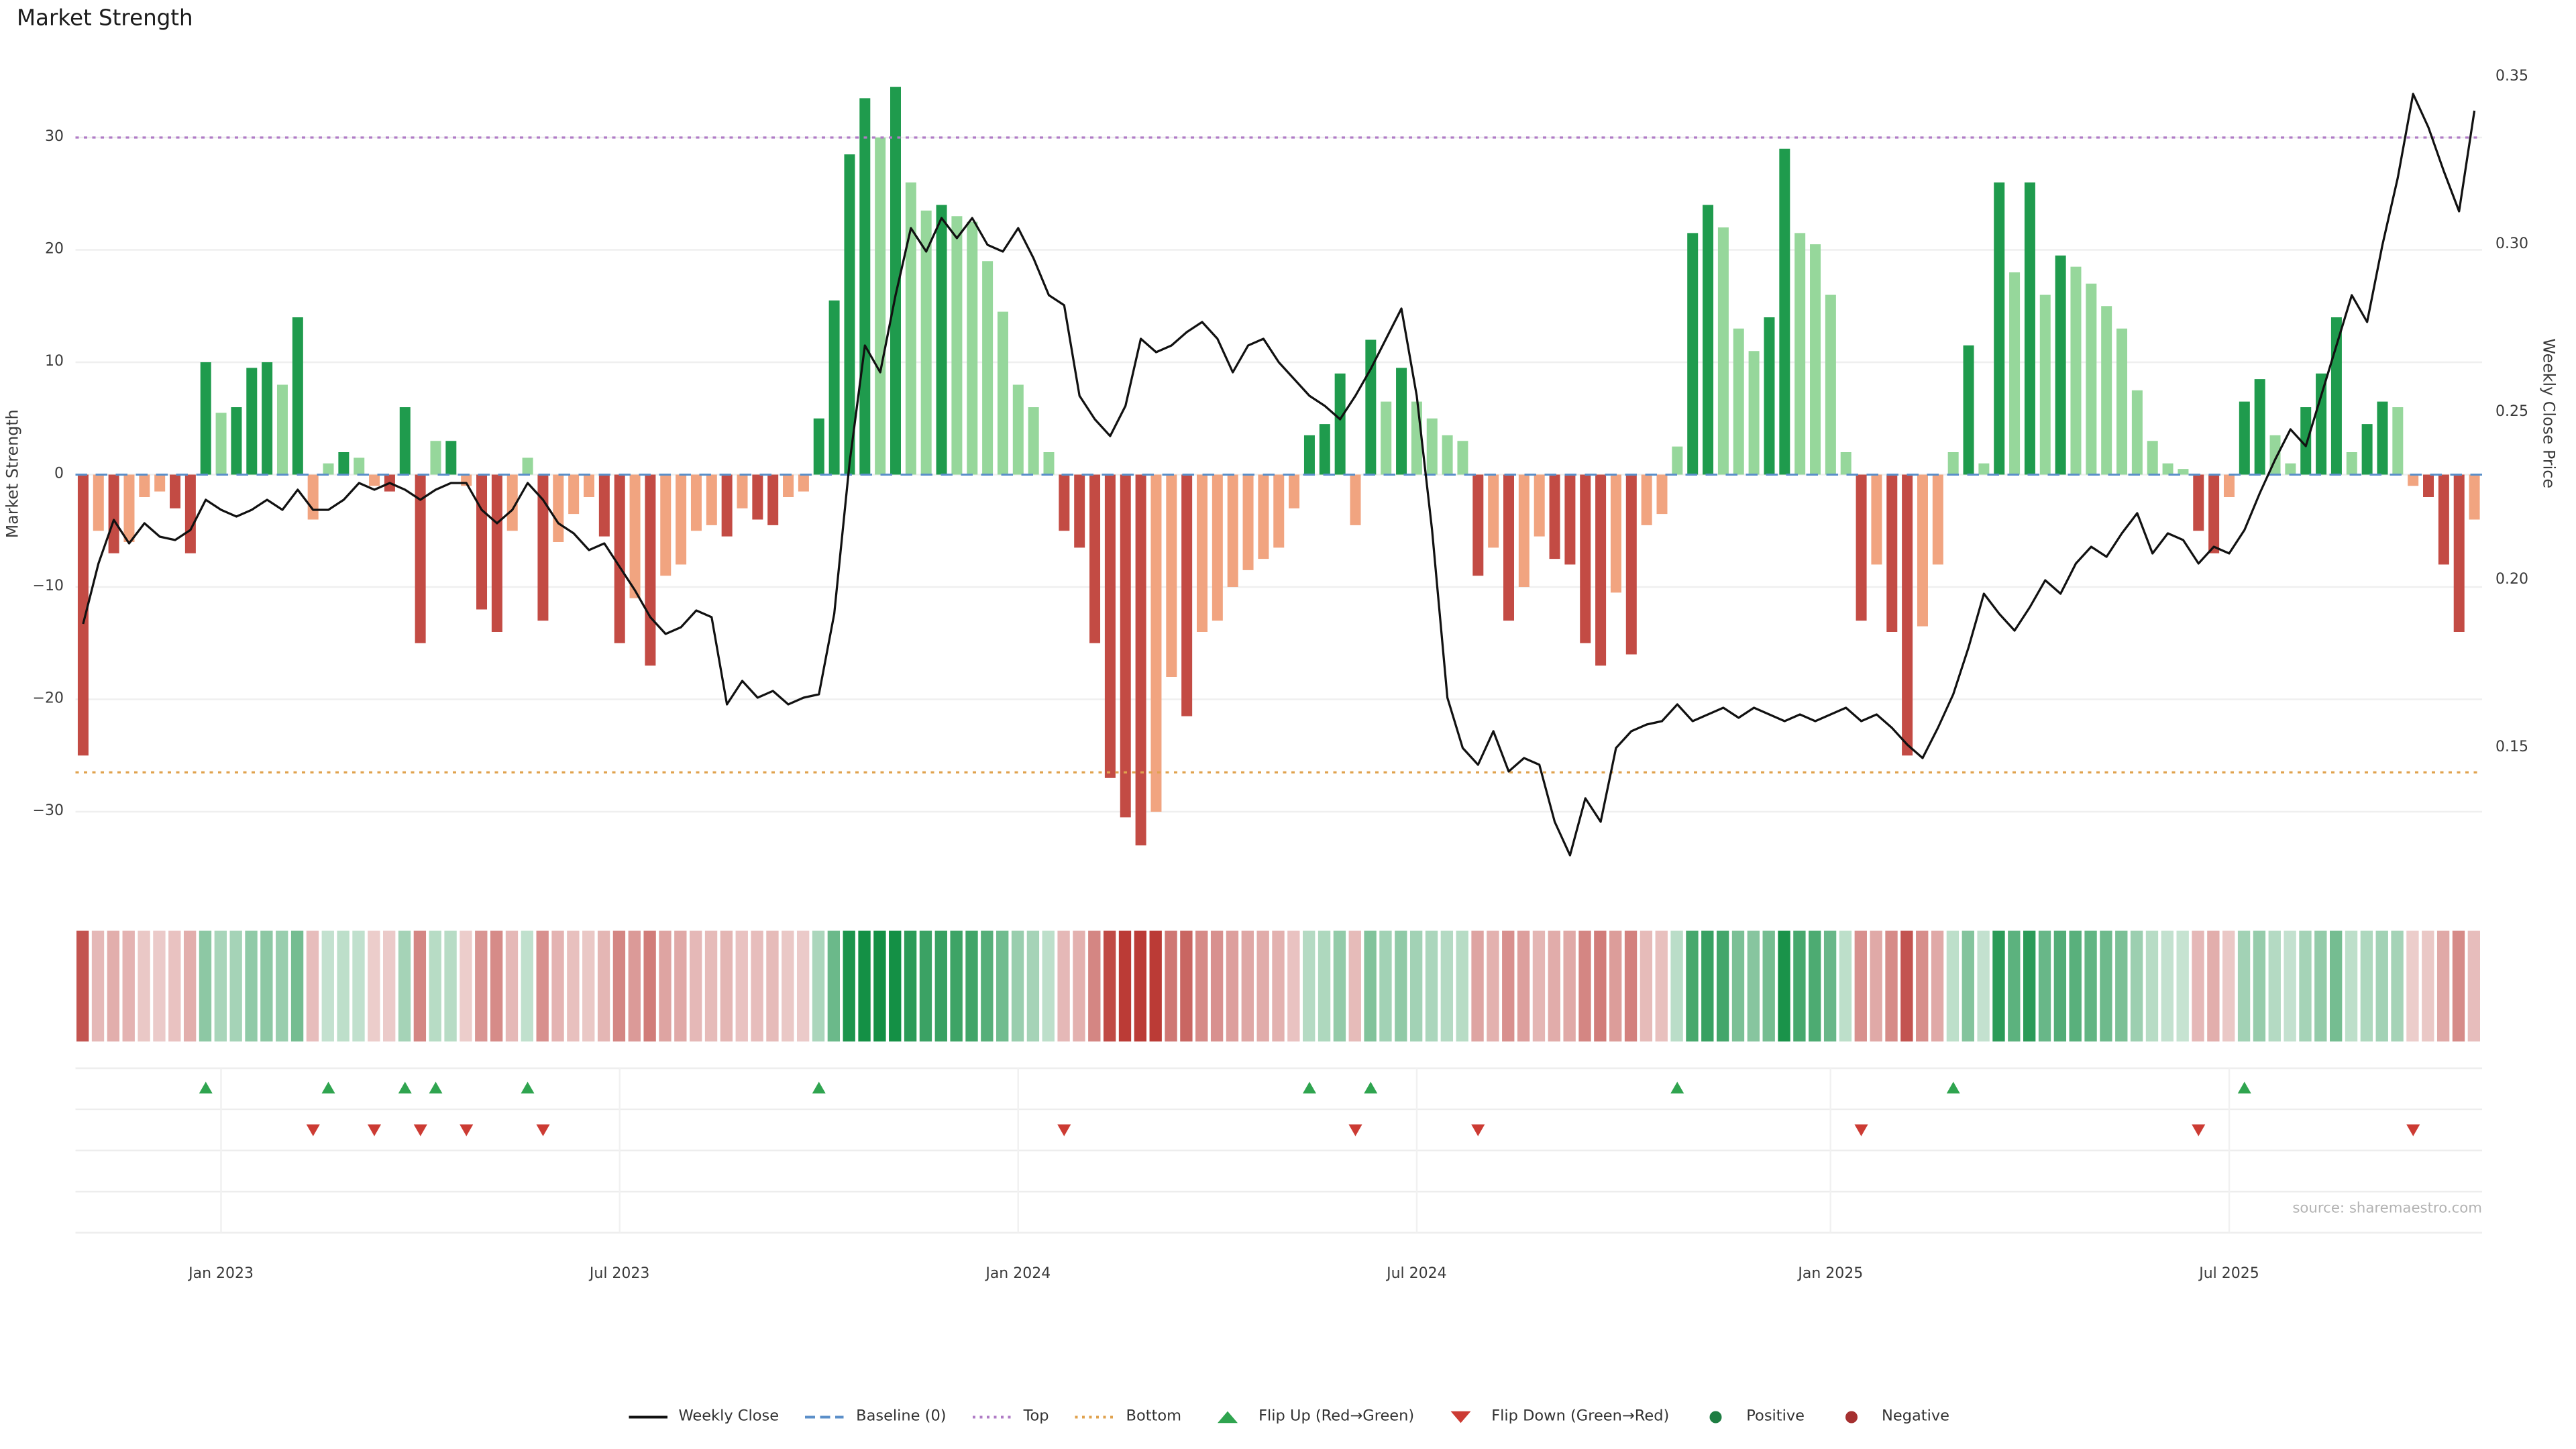  Describe the element at coordinates (2512, 747) in the screenshot. I see `right-tick-label: 0.15` at that location.